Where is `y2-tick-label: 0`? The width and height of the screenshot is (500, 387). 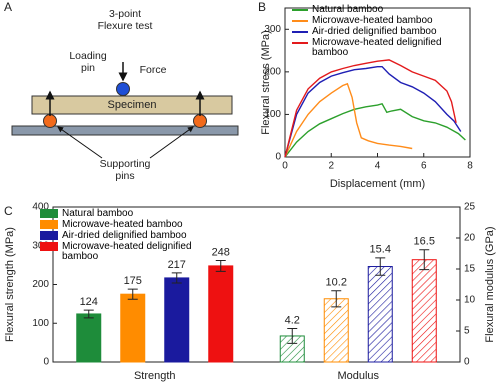
y2-tick-label: 0 is located at coordinates (467, 362).